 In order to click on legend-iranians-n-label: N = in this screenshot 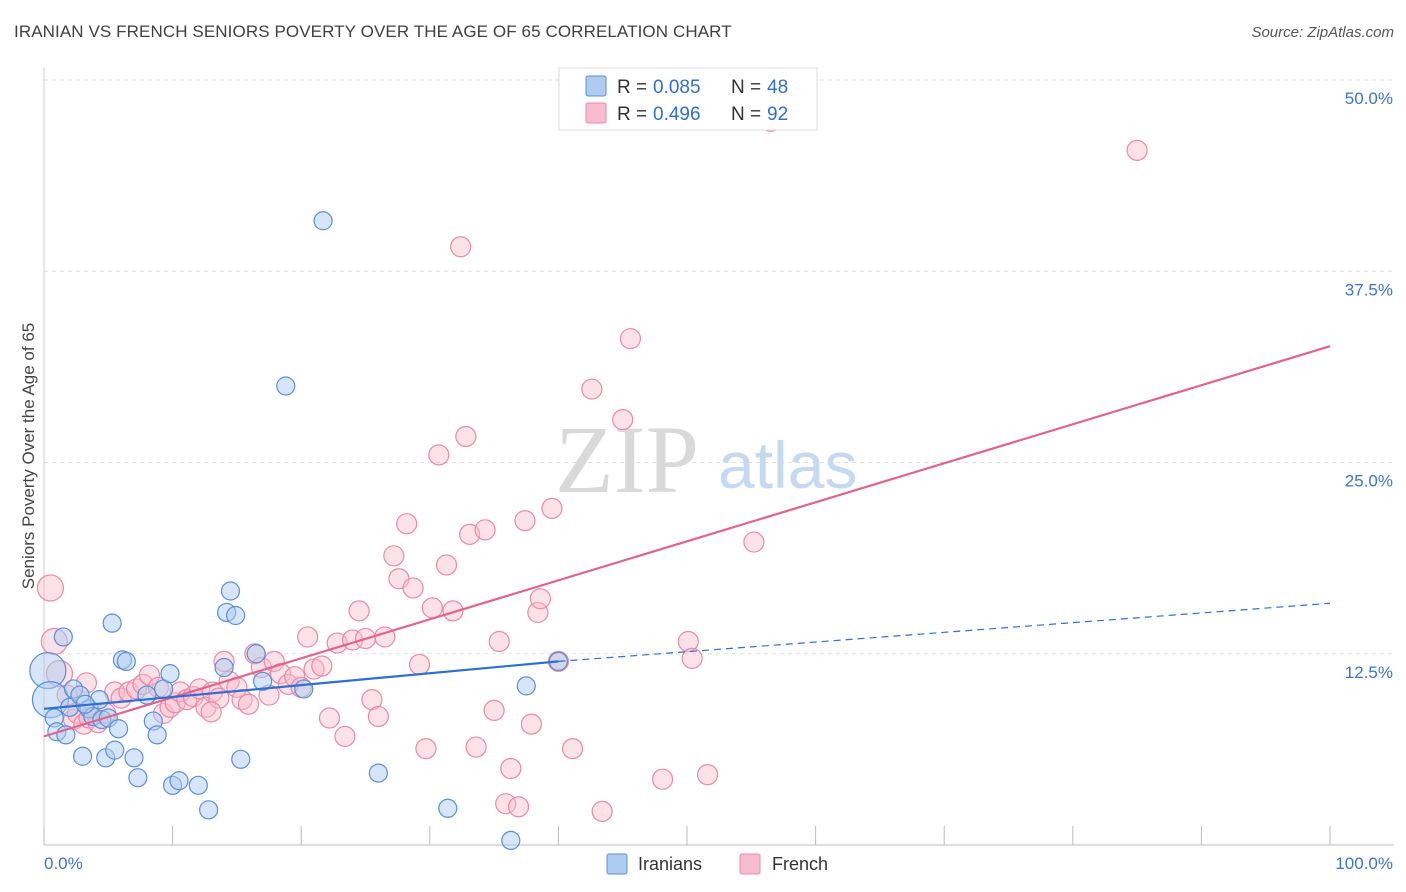, I will do `click(746, 87)`.